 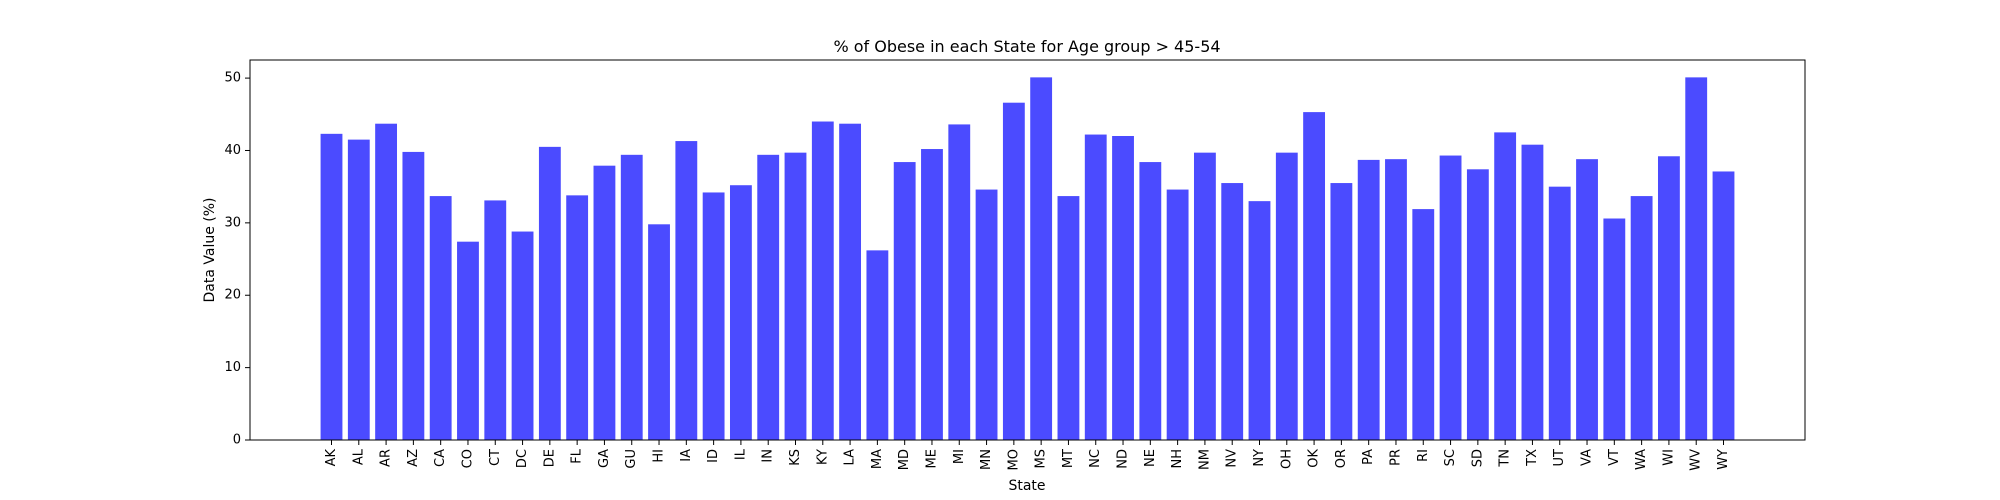 What do you see at coordinates (1696, 259) in the screenshot?
I see `bar-wv` at bounding box center [1696, 259].